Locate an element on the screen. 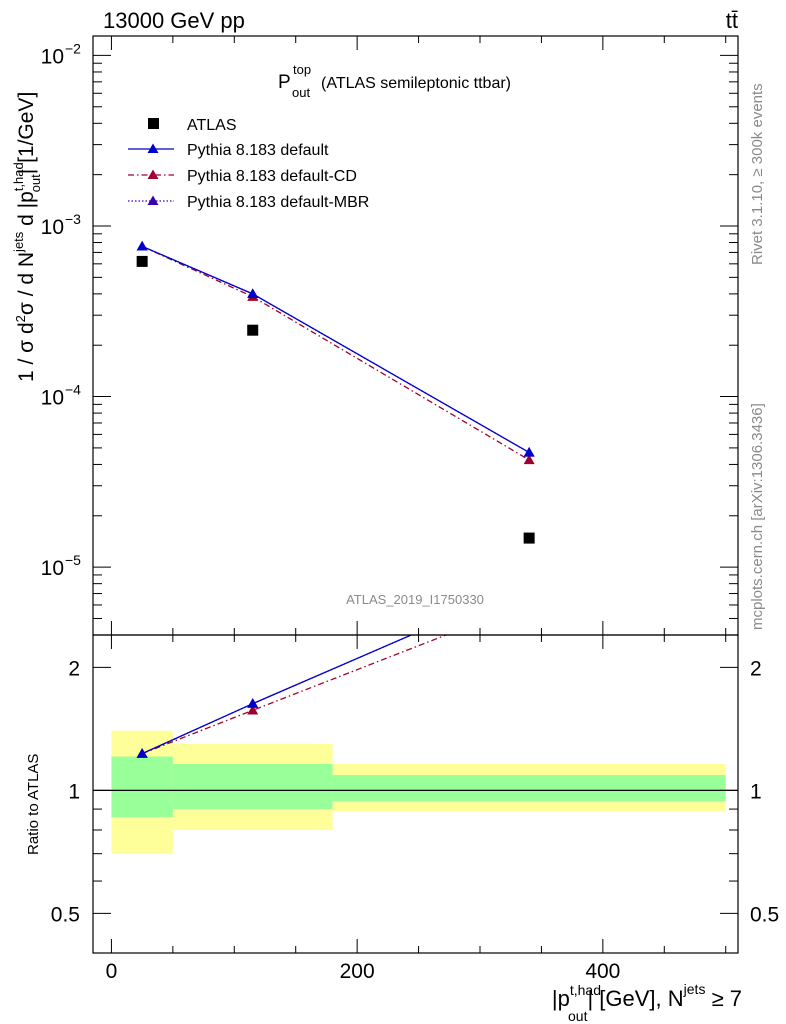  y-tick-base-0: 10 is located at coordinates (52, 56).